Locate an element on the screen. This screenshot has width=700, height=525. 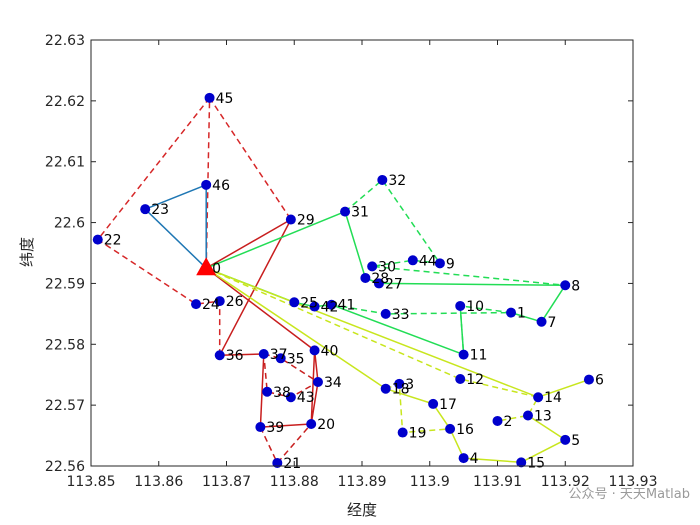
y-tick-label: 22.61 is located at coordinates (65, 163).